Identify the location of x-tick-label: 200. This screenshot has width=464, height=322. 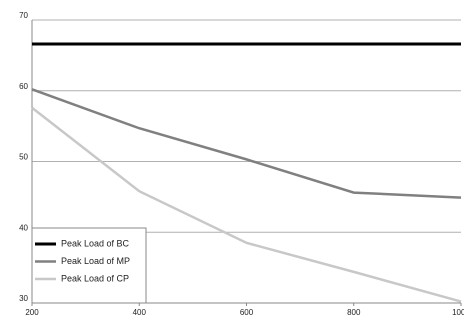
(32, 312).